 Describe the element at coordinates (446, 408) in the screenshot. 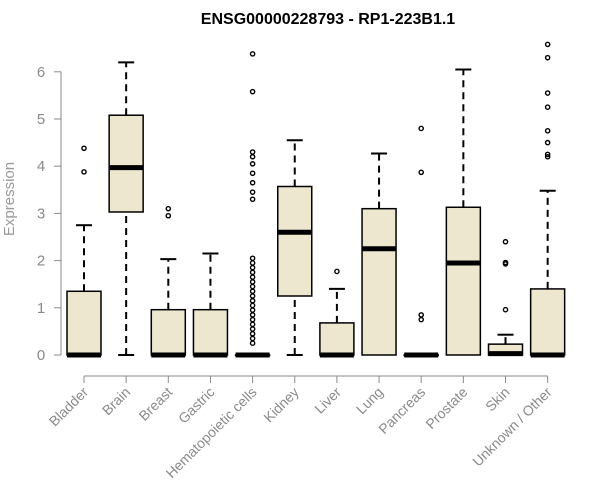

I see `x-tick-label: Prostate` at that location.